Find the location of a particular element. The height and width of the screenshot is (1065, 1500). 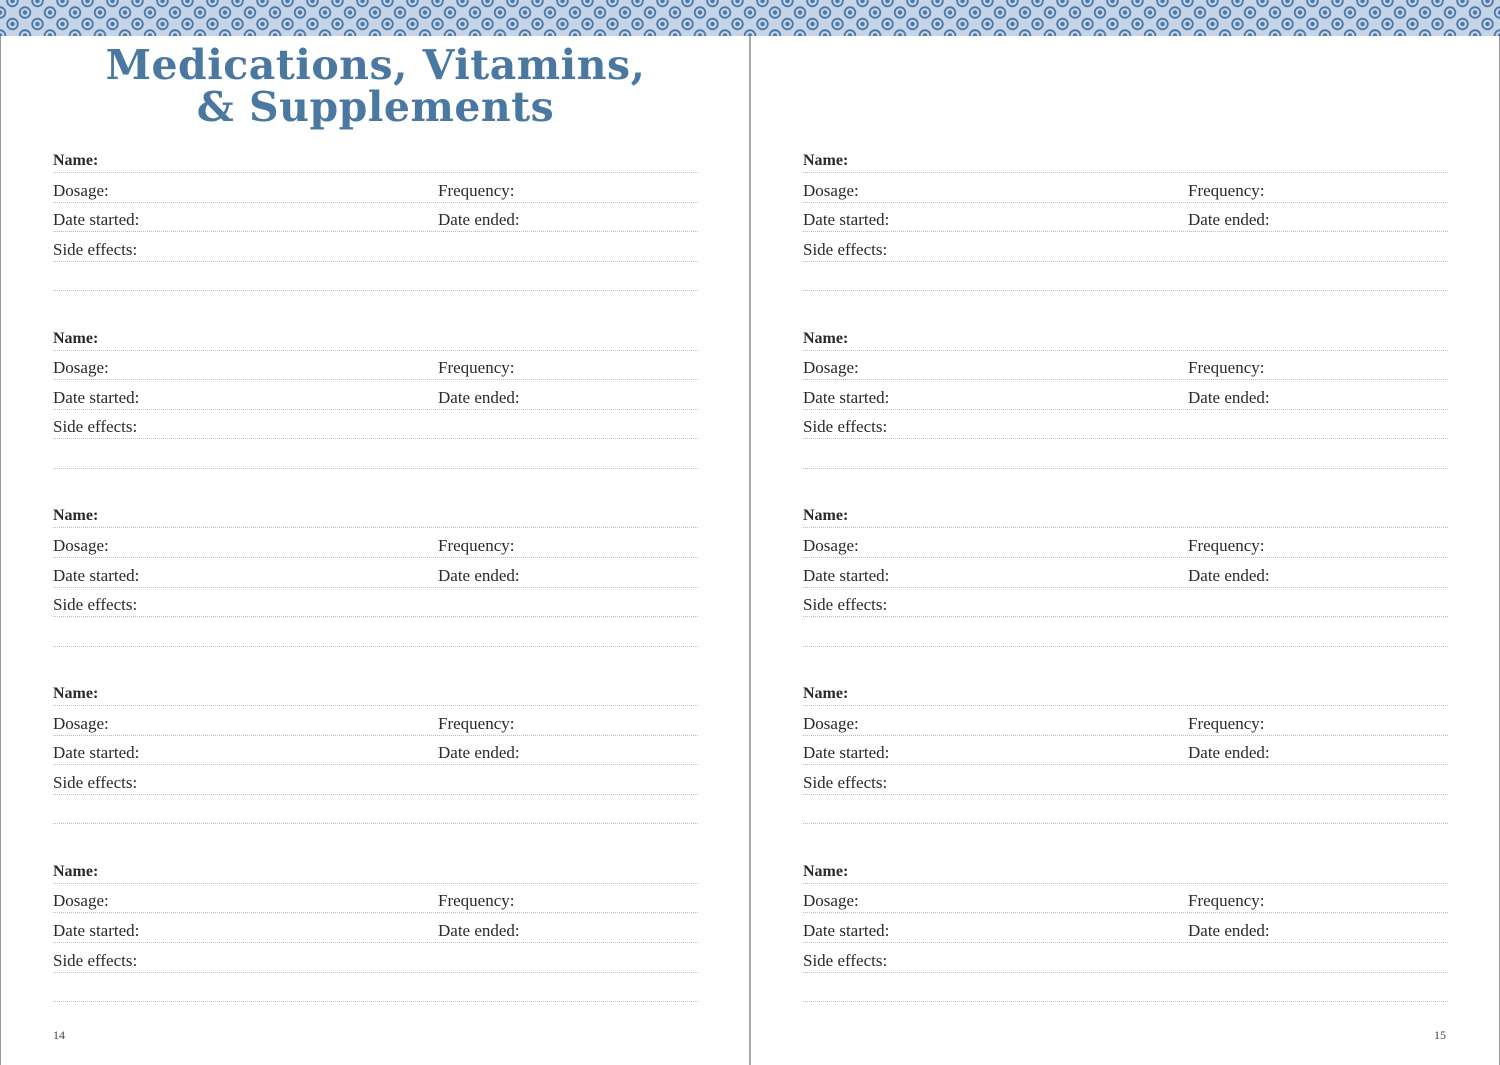

circle-dot-pattern-band is located at coordinates (750, 18).